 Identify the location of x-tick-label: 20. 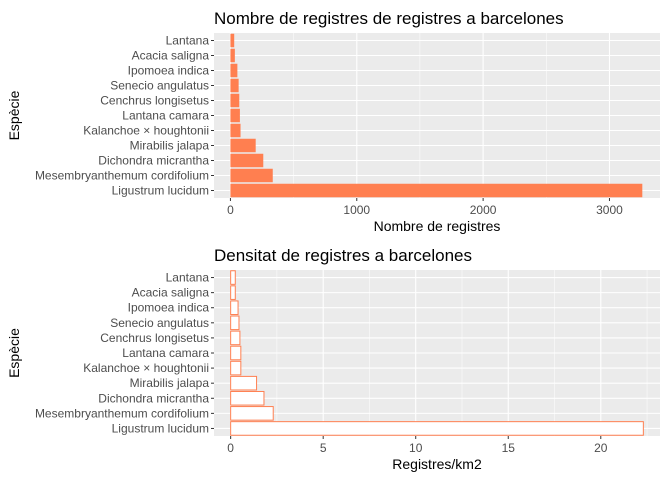
(601, 448).